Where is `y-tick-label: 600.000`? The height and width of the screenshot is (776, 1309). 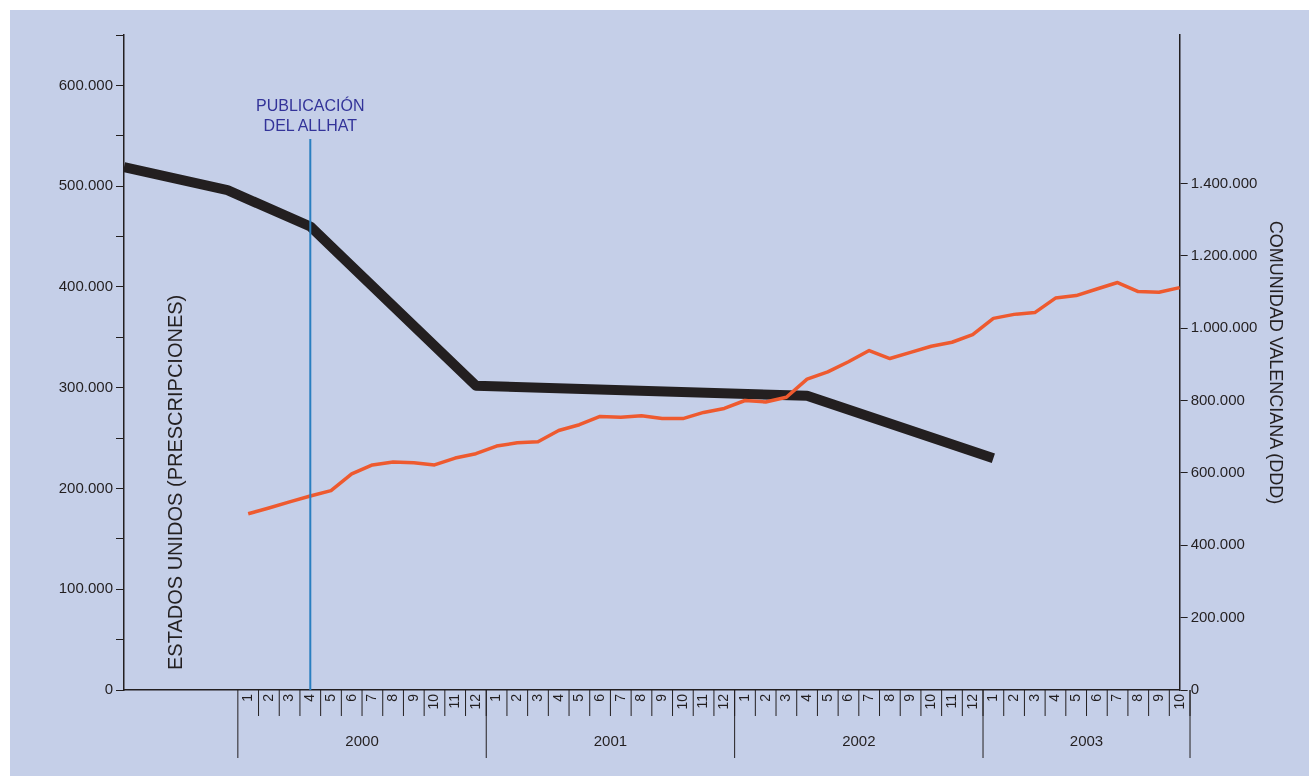
y-tick-label: 600.000 is located at coordinates (85, 84).